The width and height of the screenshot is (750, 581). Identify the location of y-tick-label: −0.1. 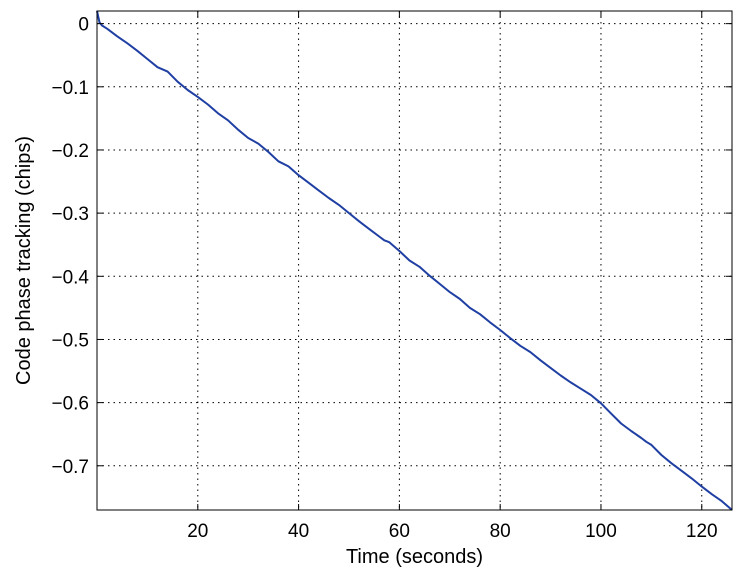
(70, 88).